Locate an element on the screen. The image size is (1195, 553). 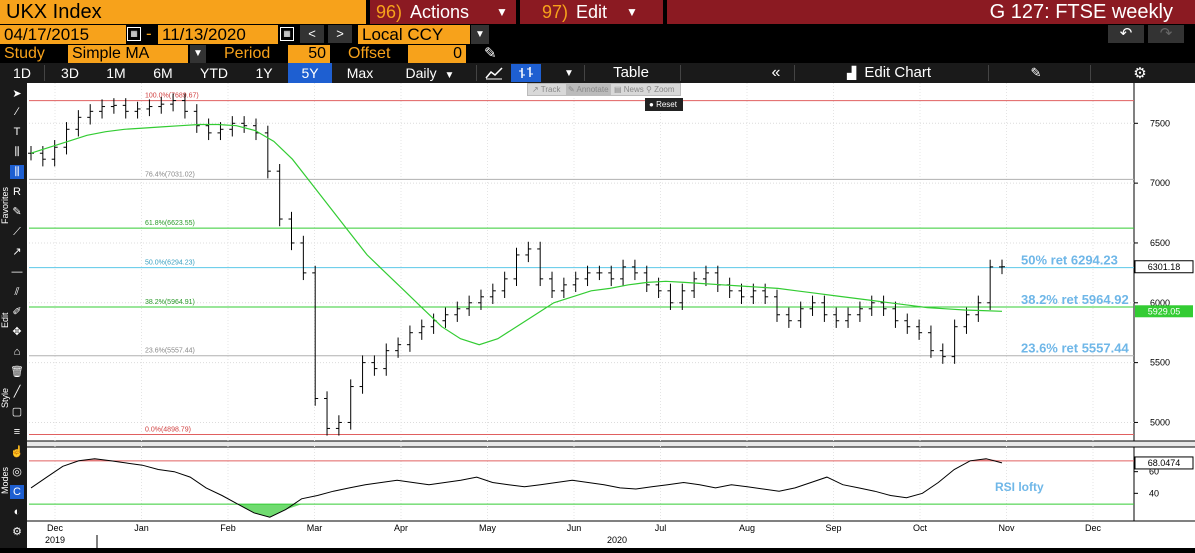
link-mode-icon: C is located at coordinates (17, 492).